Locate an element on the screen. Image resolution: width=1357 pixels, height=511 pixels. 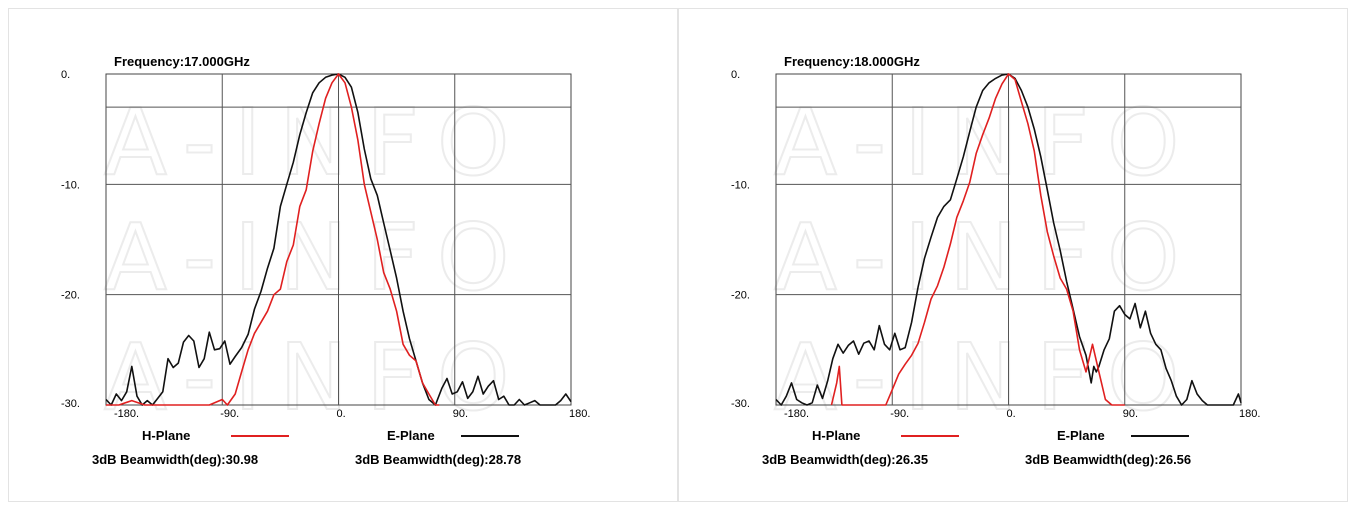
chart-title: Frequency:17.000GHz is located at coordinates (182, 61).